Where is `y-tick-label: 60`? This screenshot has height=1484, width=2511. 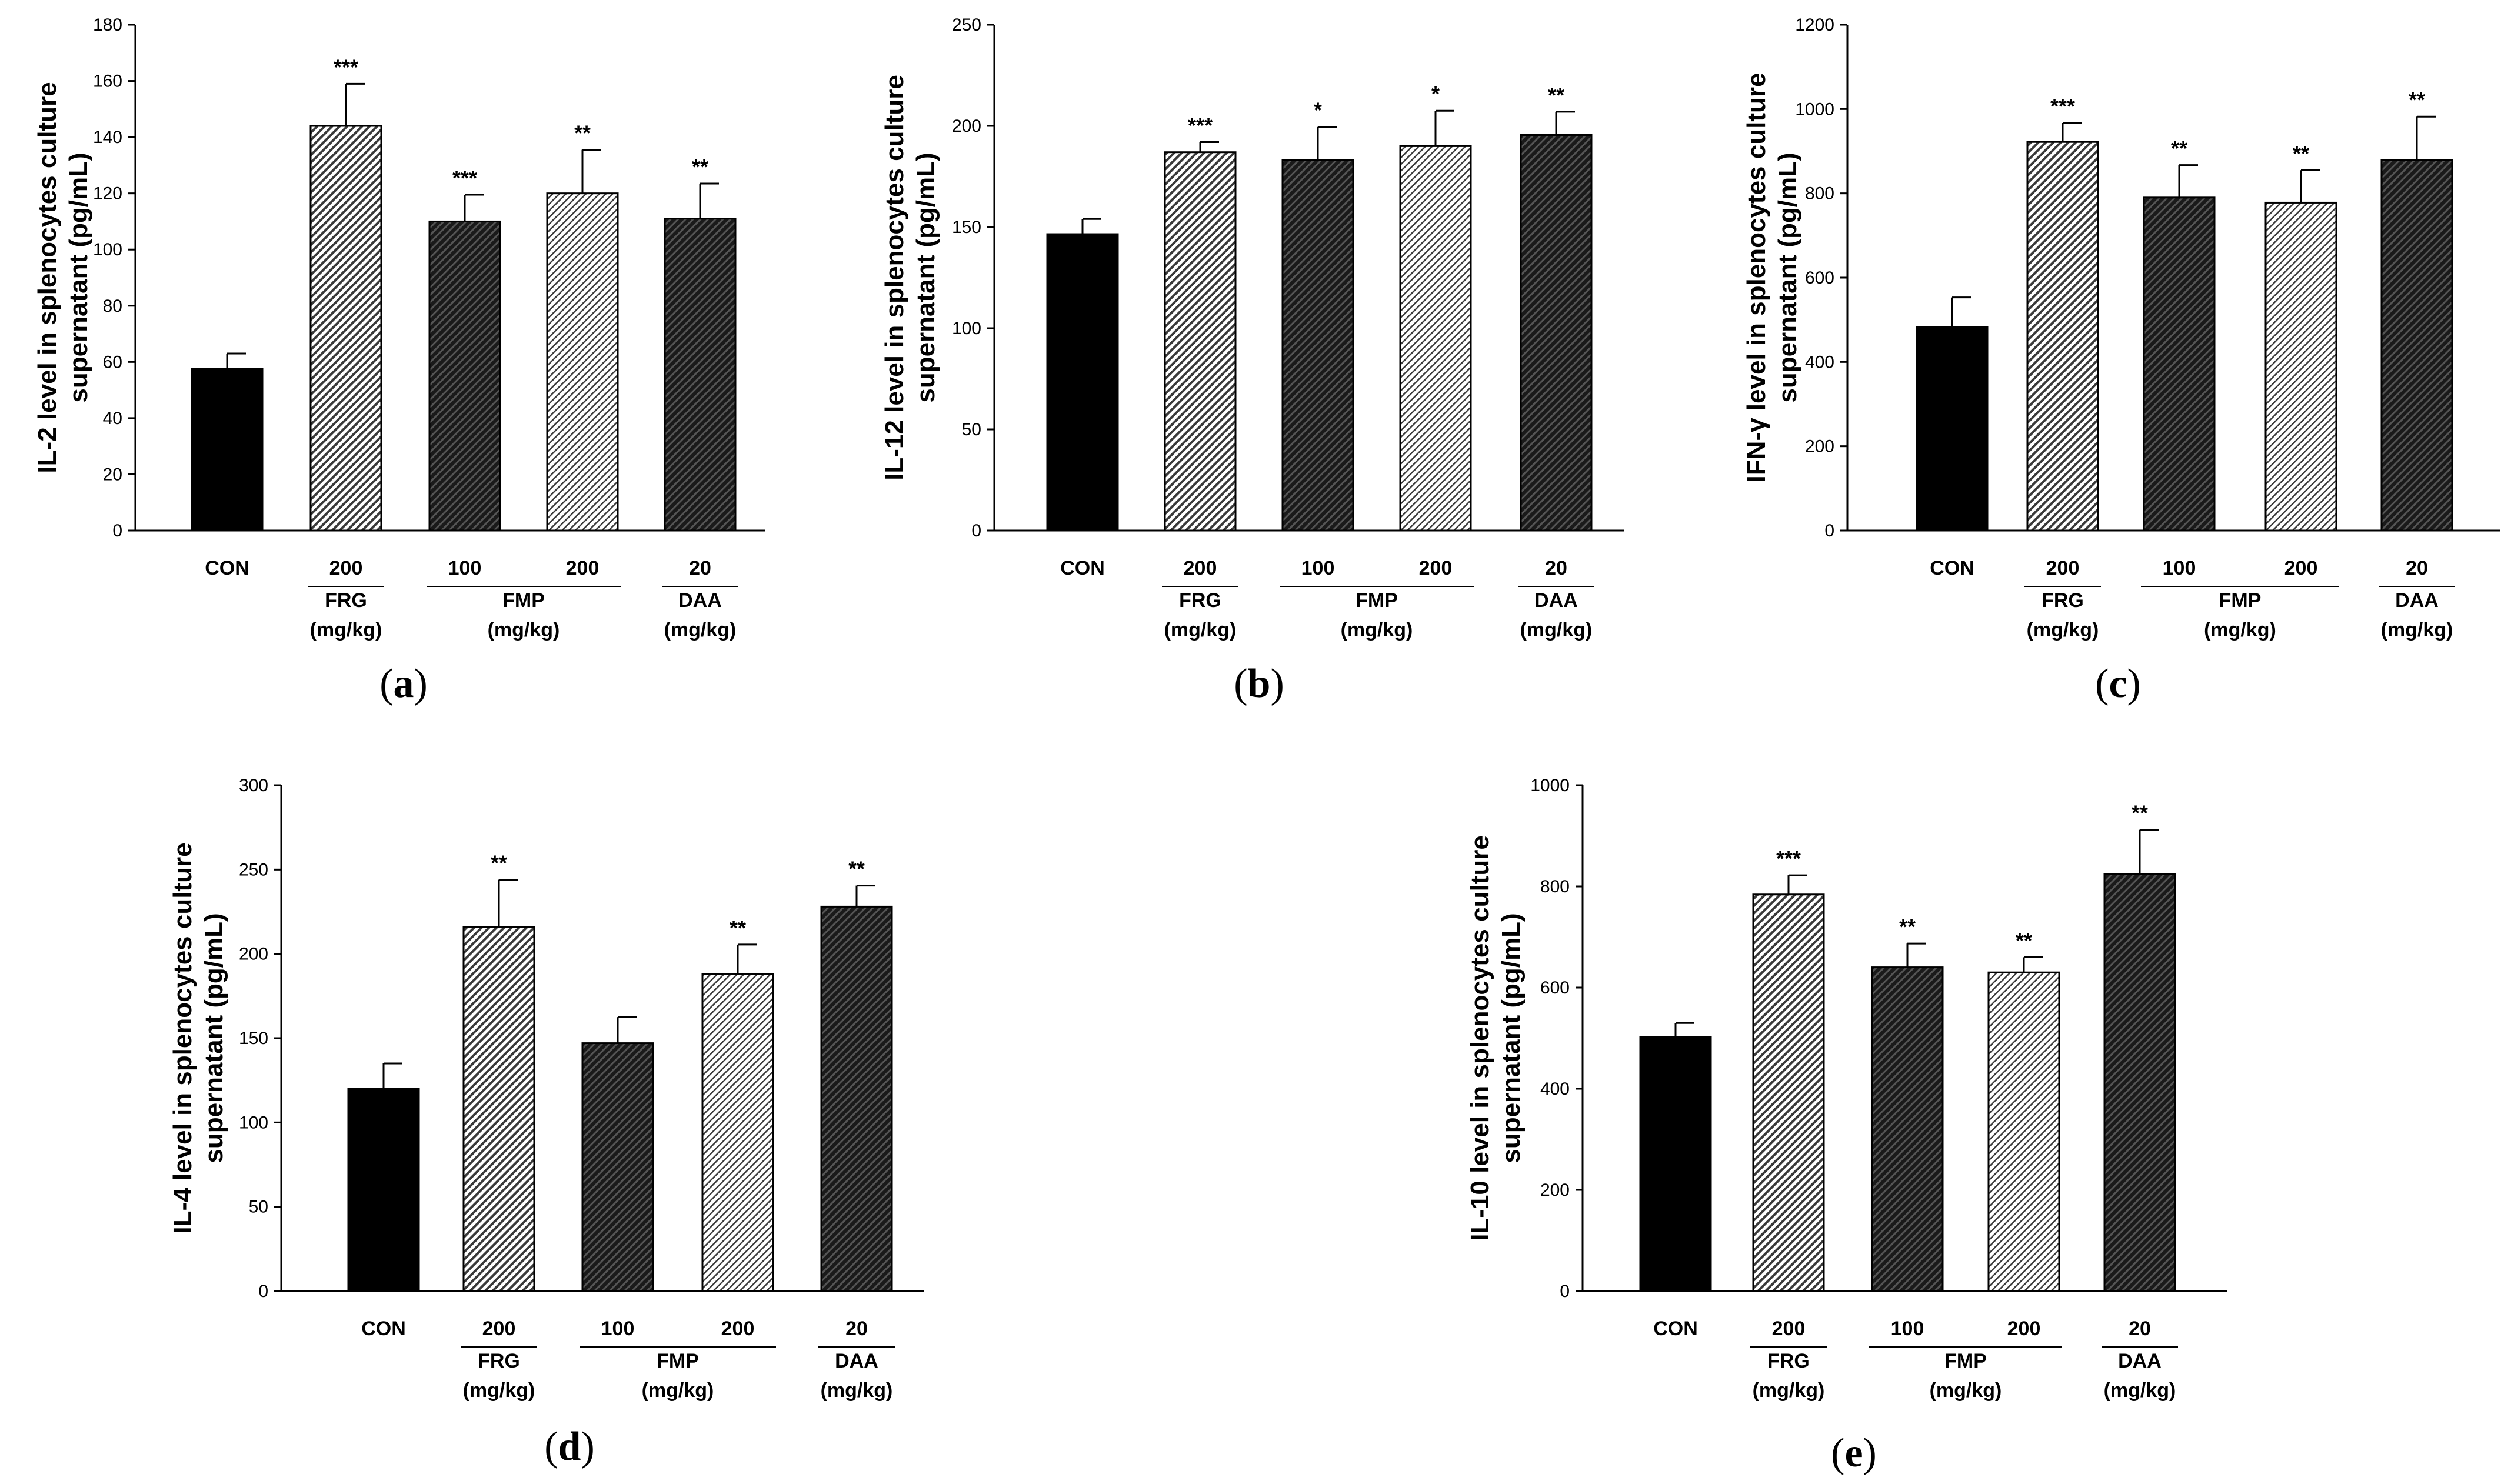
y-tick-label: 60 is located at coordinates (113, 362).